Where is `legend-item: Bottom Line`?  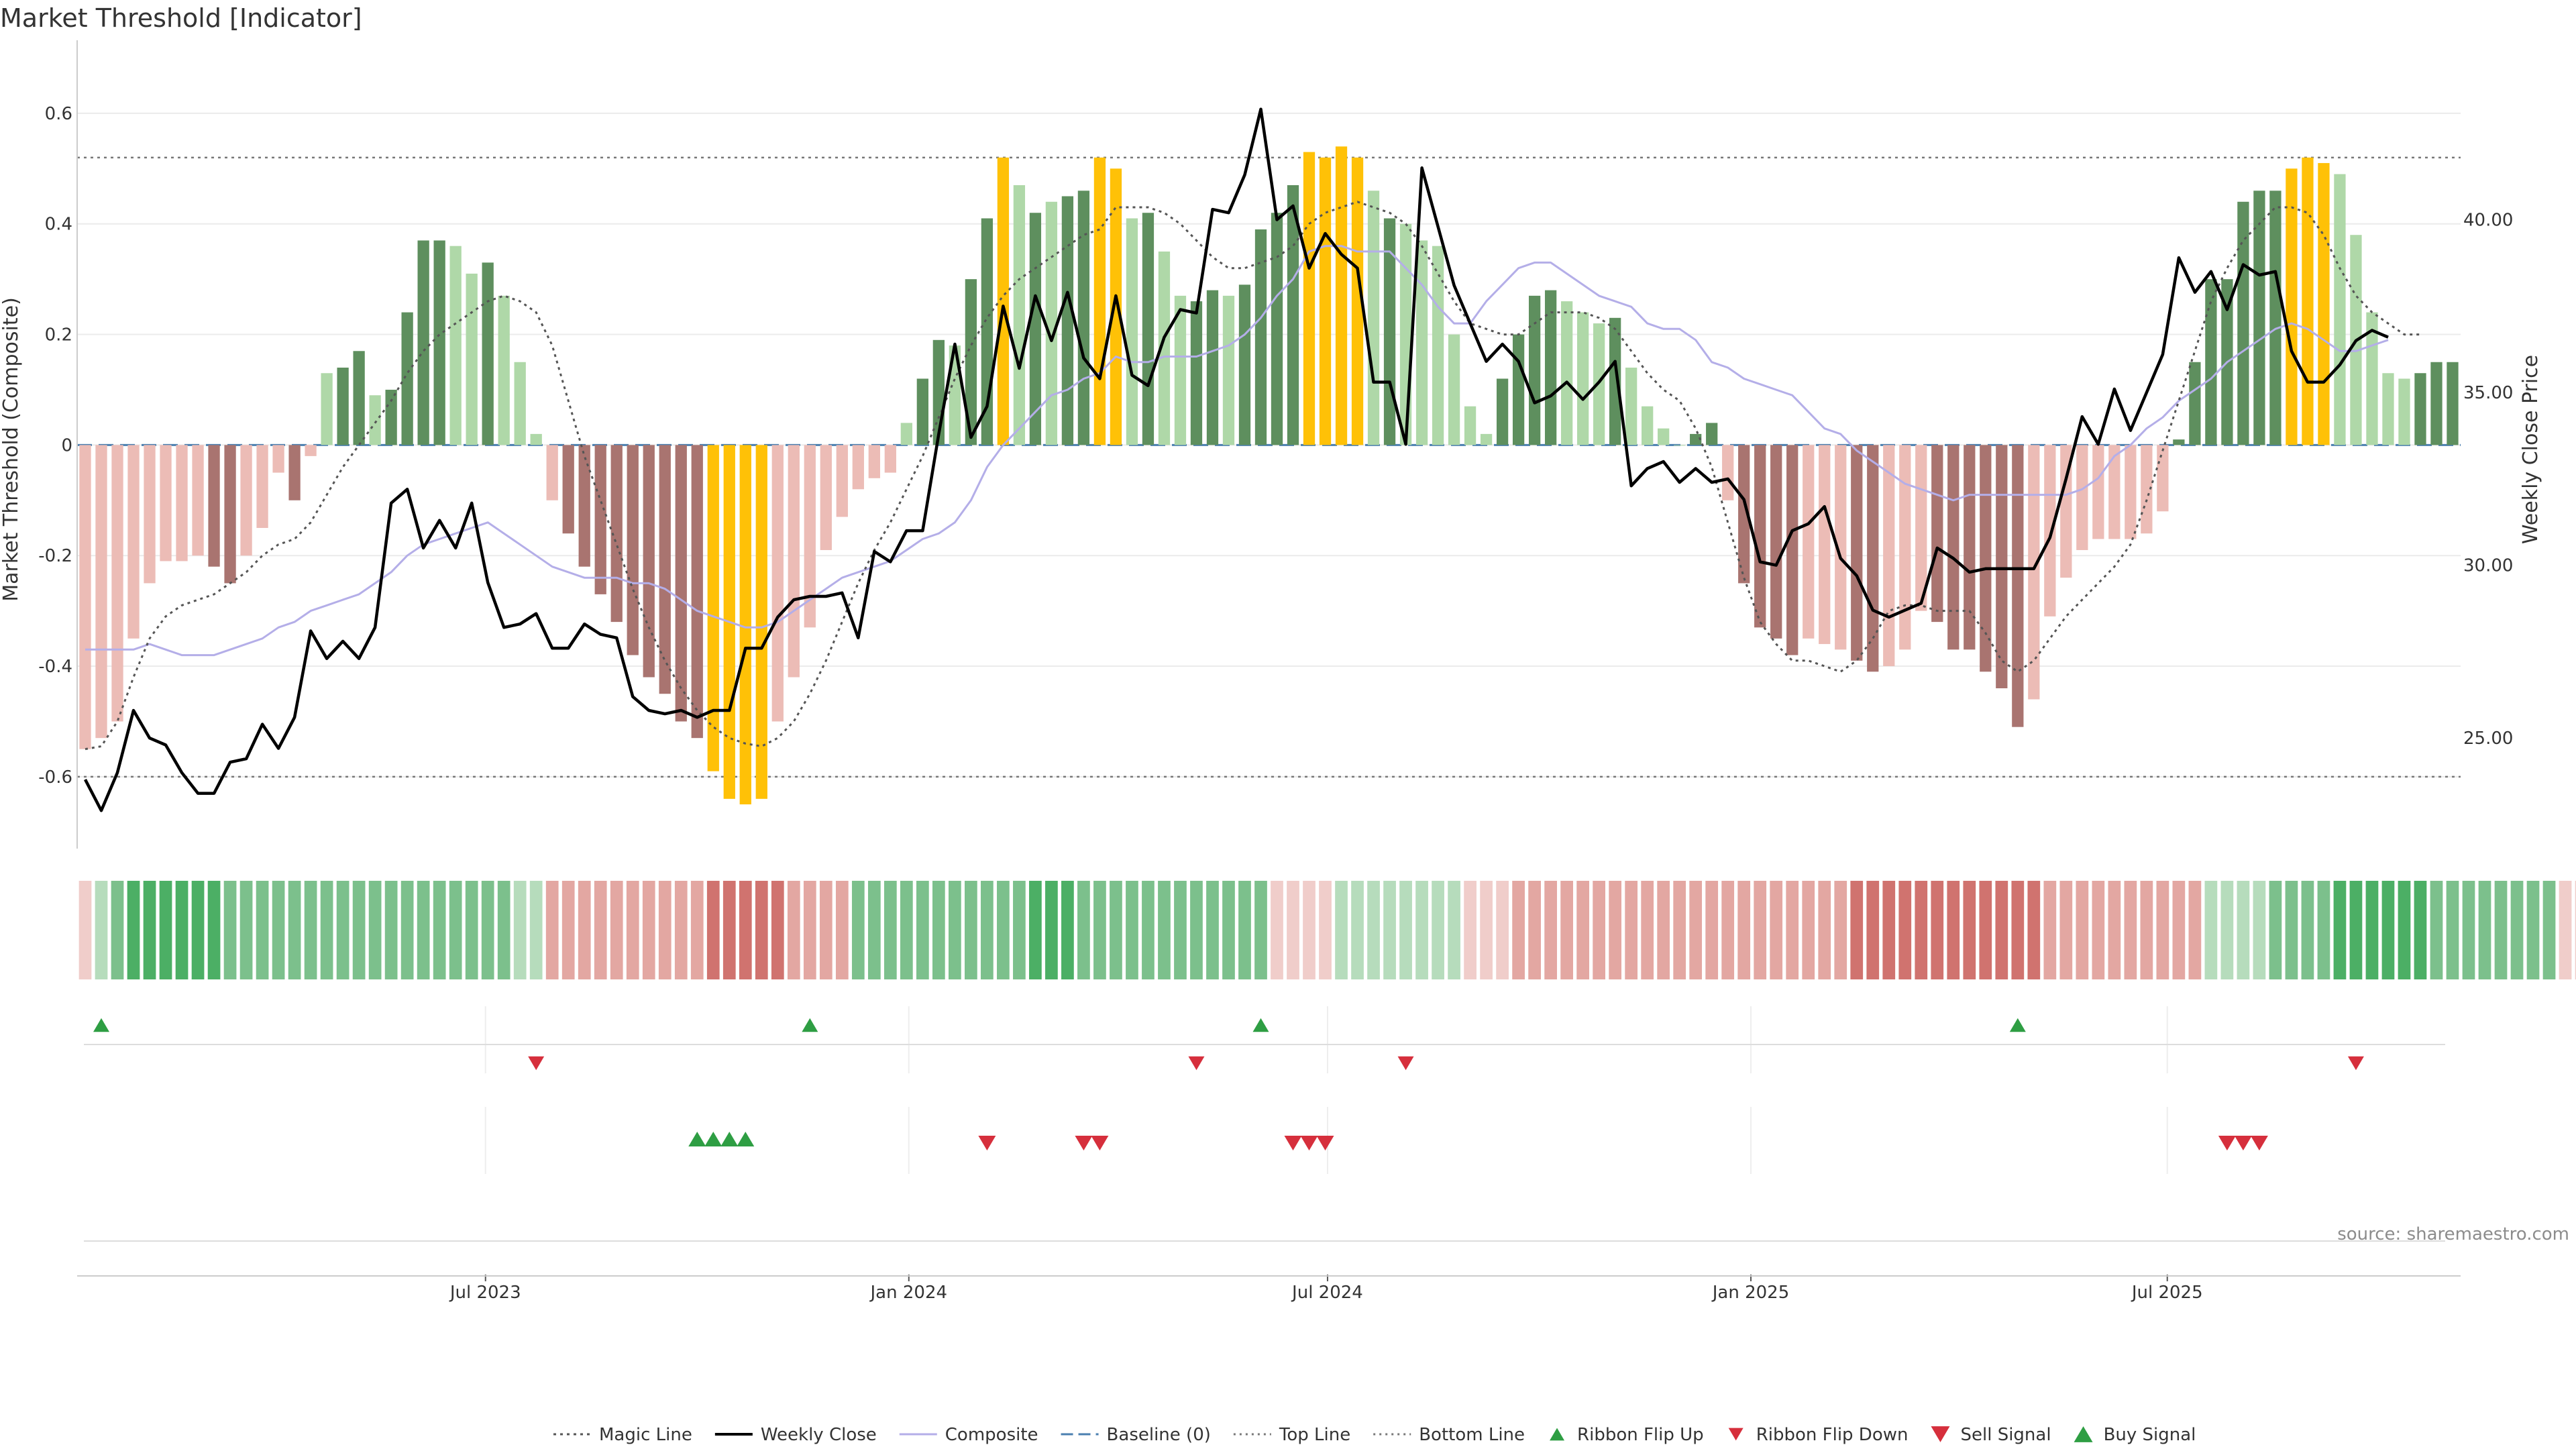
legend-item: Bottom Line is located at coordinates (1449, 1435).